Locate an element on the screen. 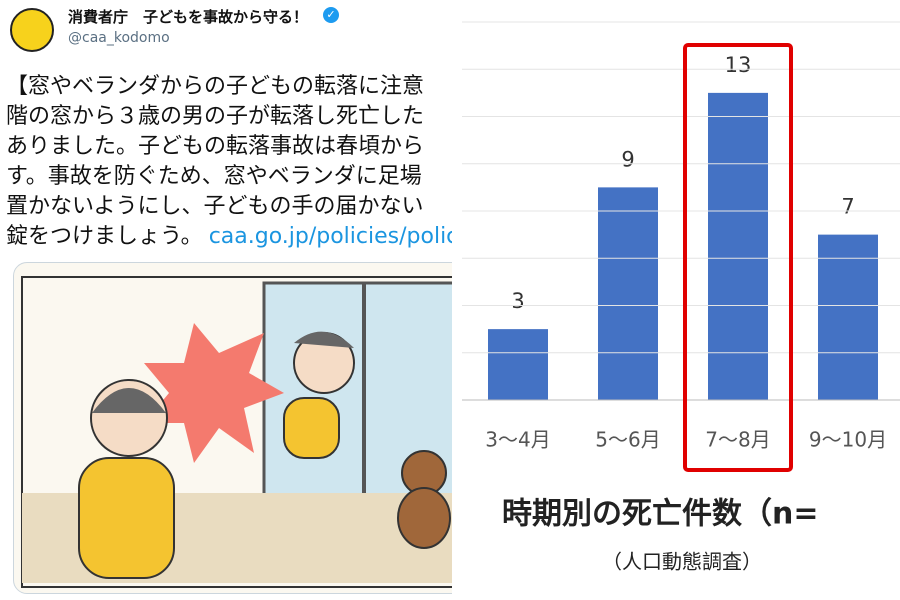 Image resolution: width=900 pixels, height=600 pixels. tweet-text-span: 置かないようにし、子どもの手の届かない is located at coordinates (215, 206).